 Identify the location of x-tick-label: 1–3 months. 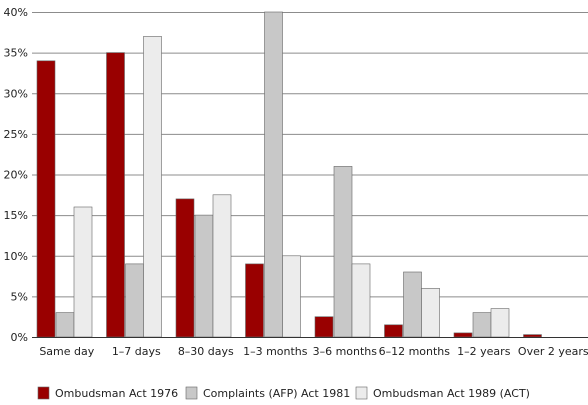
(275, 351).